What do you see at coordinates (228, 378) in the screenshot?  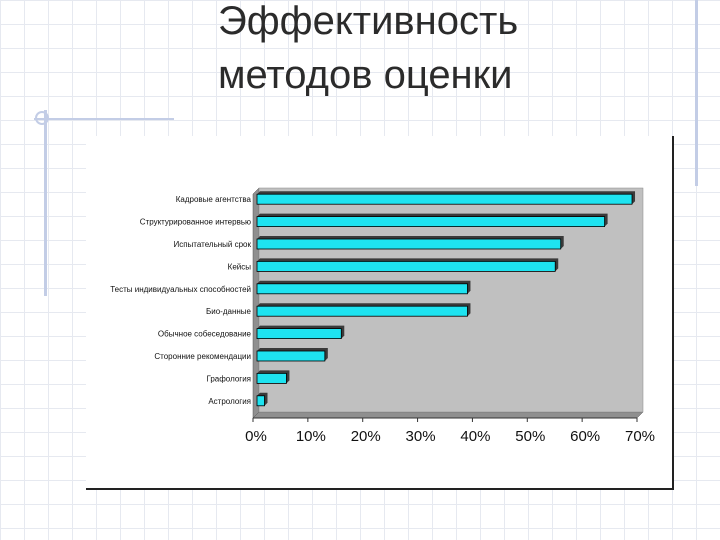 I see `category-label: Графология` at bounding box center [228, 378].